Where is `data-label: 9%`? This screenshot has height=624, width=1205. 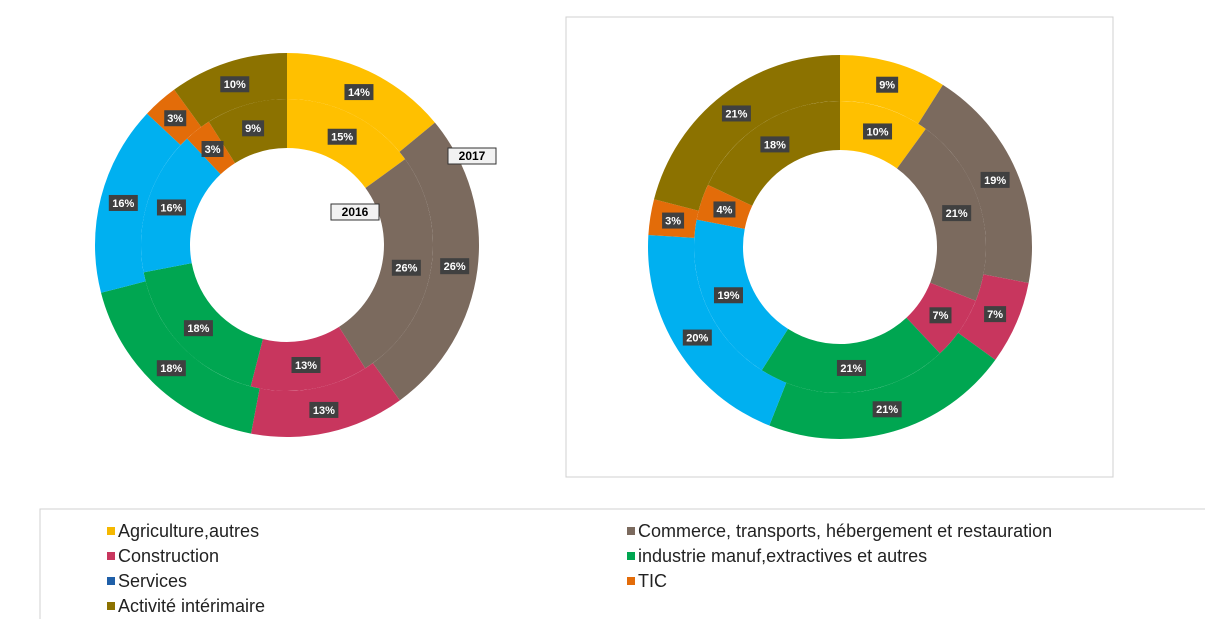 data-label: 9% is located at coordinates (253, 128).